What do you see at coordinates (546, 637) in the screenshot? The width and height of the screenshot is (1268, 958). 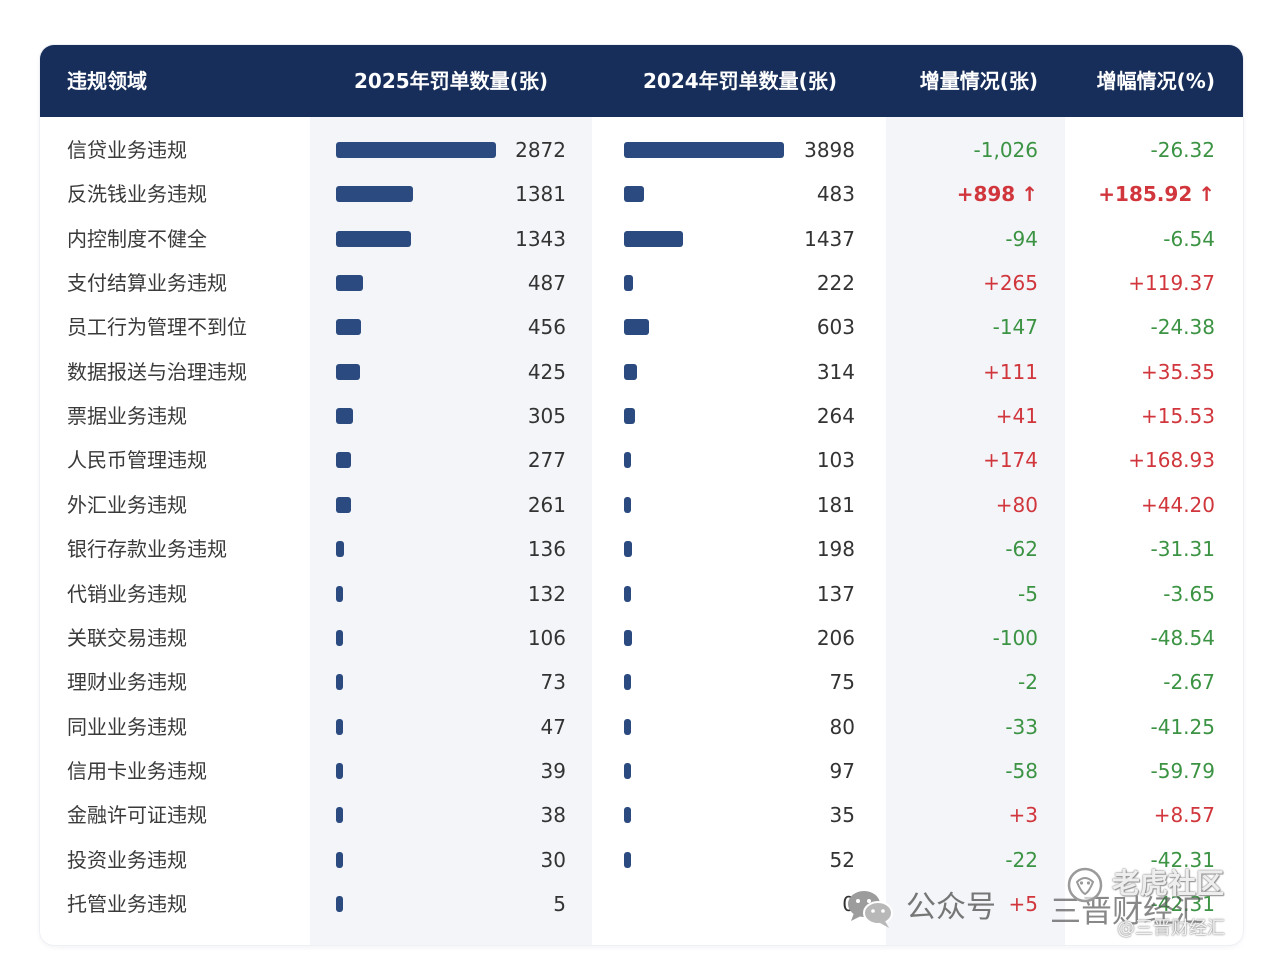 I see `value-2025: 106` at bounding box center [546, 637].